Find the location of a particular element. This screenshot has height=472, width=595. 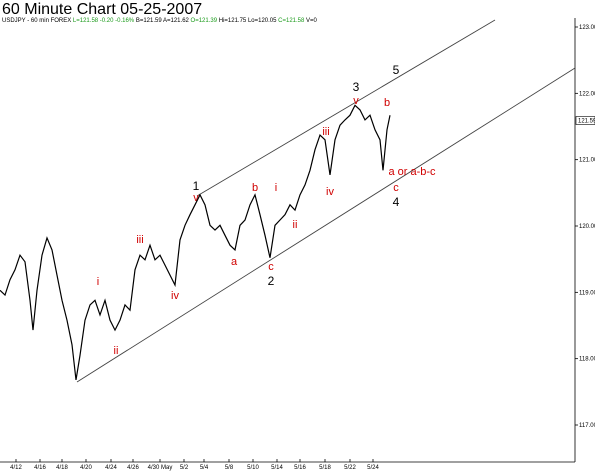

x-tick-label: 5/4 is located at coordinates (204, 468).